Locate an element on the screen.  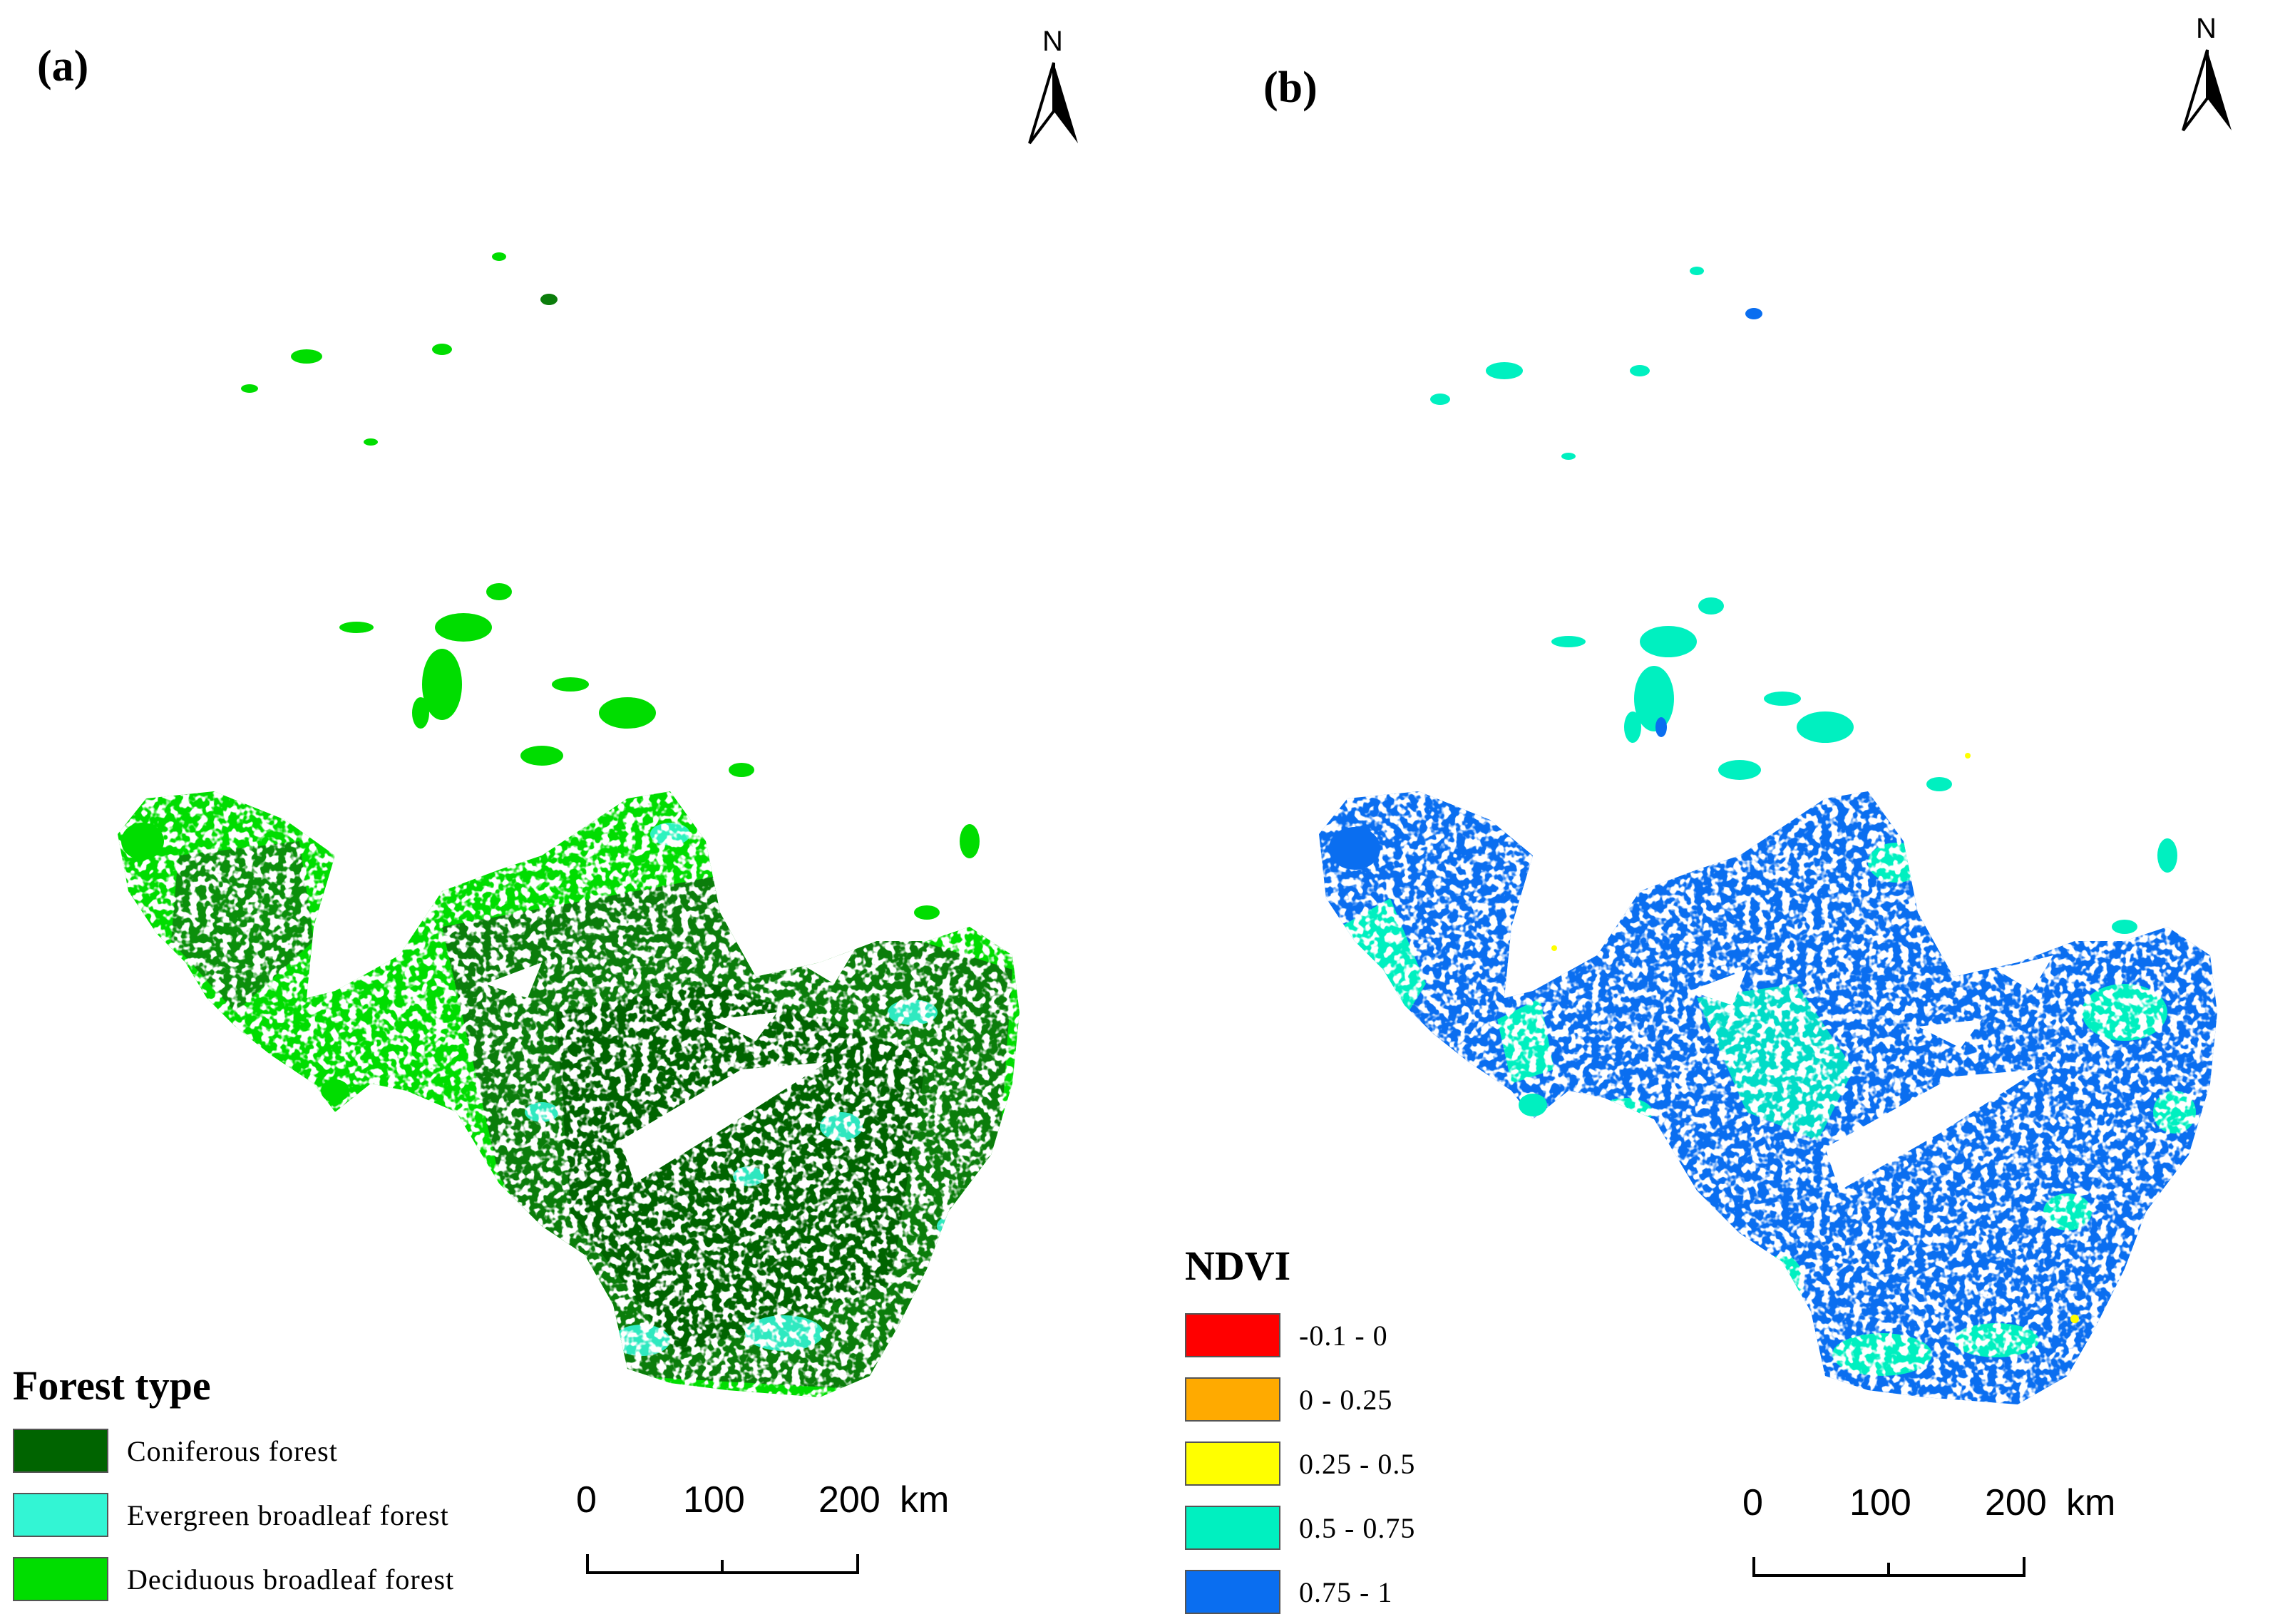
panel-label-b: (b) is located at coordinates (1290, 87).